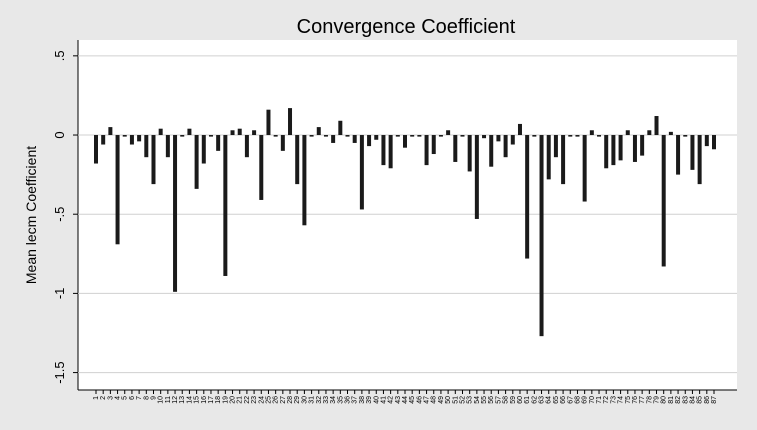 The image size is (757, 430). I want to click on x-tick-label: 47, so click(427, 400).